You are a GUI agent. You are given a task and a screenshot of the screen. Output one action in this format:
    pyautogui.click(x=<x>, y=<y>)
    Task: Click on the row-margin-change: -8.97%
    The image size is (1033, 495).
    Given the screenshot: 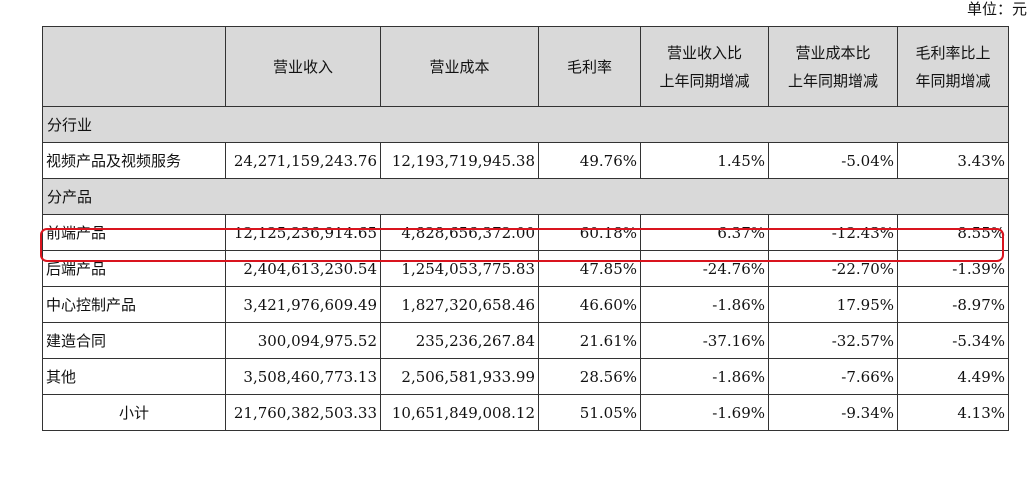 What is the action you would take?
    pyautogui.click(x=953, y=304)
    